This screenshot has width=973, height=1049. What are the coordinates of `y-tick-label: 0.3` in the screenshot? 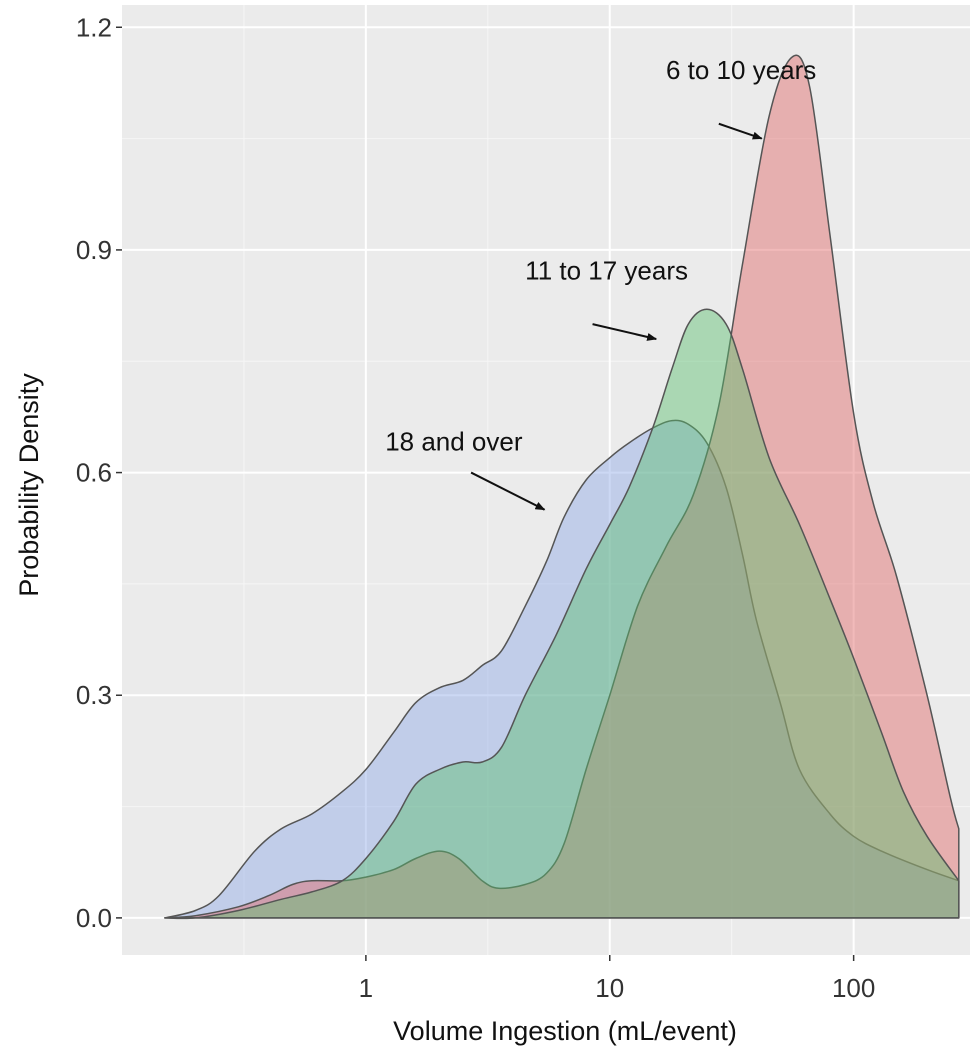 It's located at (94, 695).